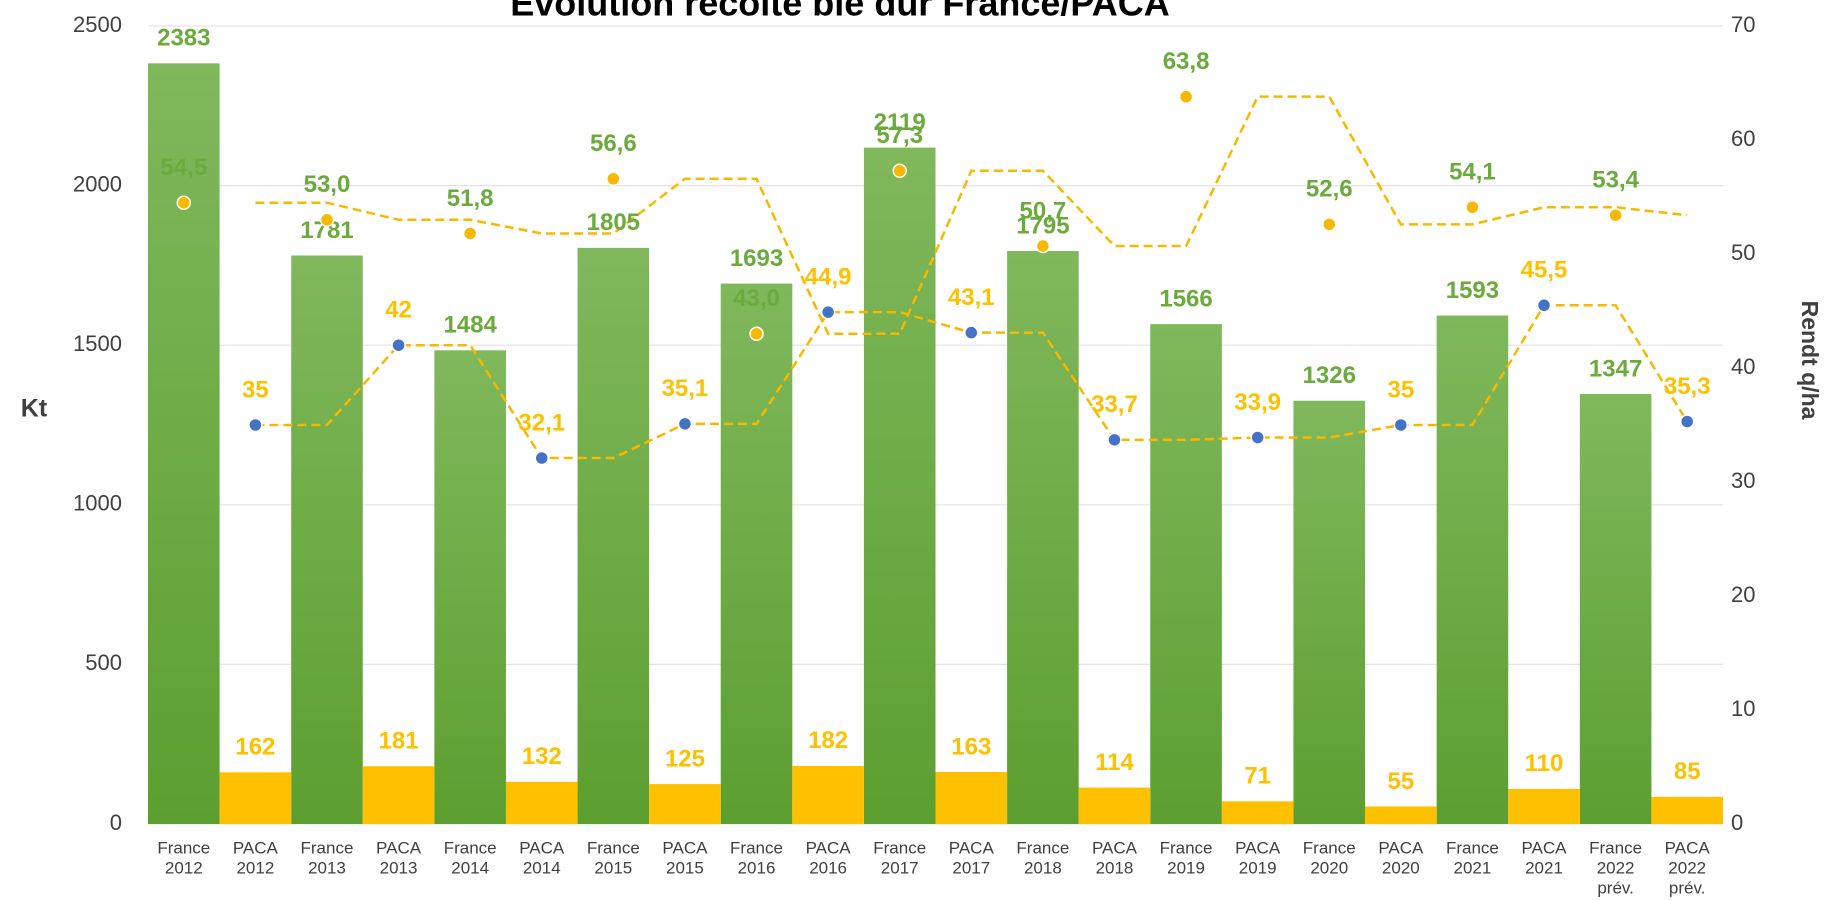 The width and height of the screenshot is (1825, 900). I want to click on bar-value-label: 1805, so click(613, 222).